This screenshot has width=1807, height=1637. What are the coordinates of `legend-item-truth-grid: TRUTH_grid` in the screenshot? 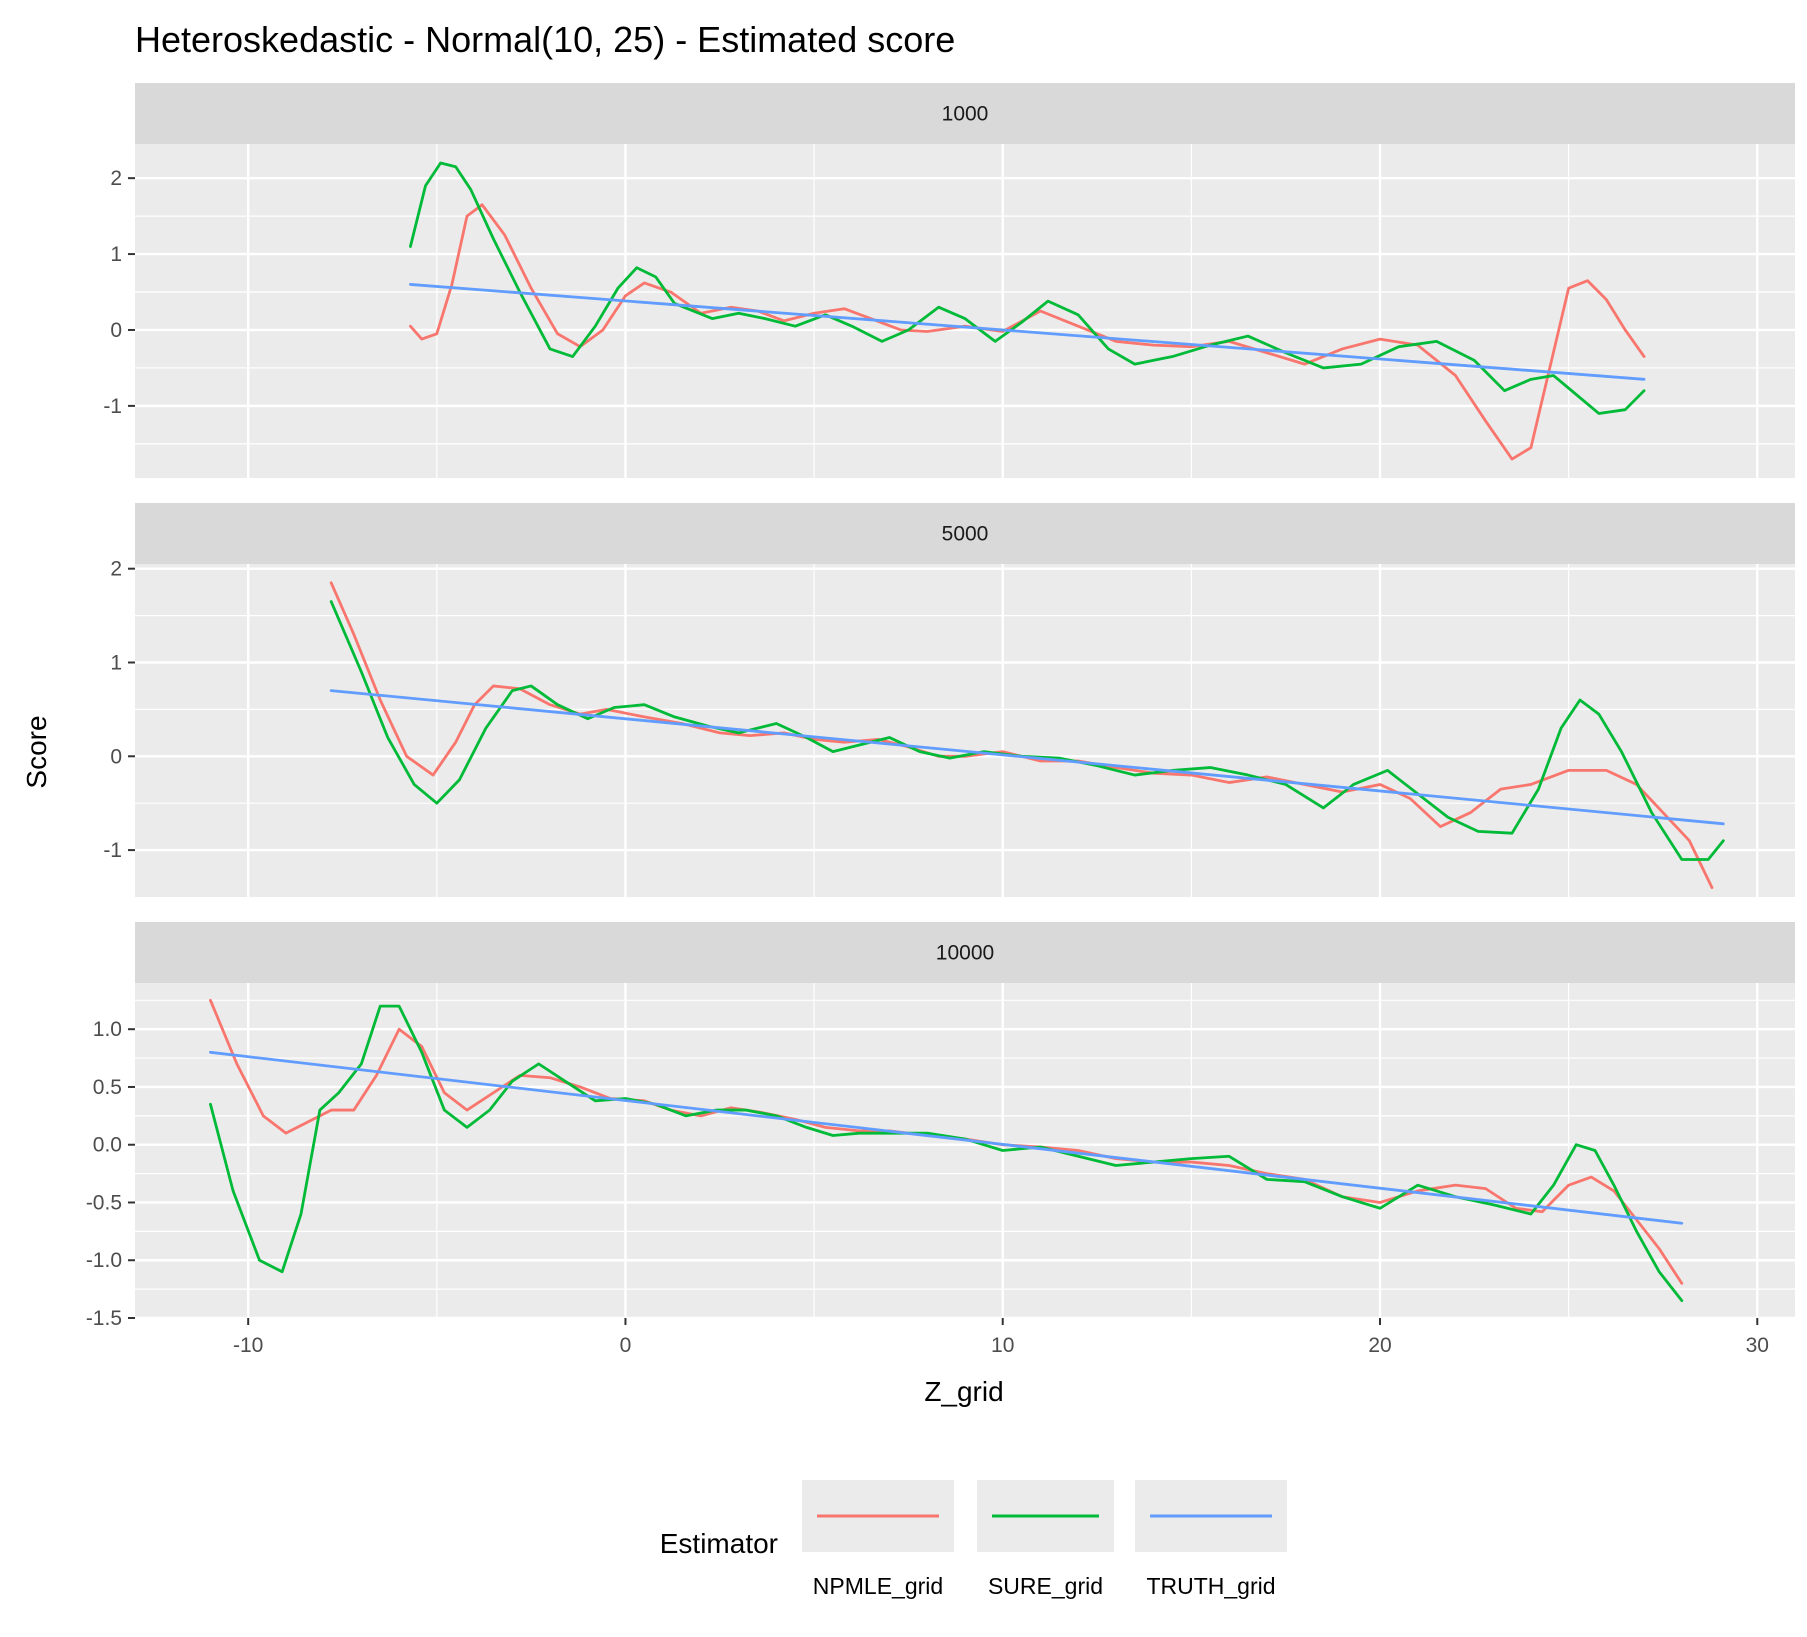 It's located at (1211, 1539).